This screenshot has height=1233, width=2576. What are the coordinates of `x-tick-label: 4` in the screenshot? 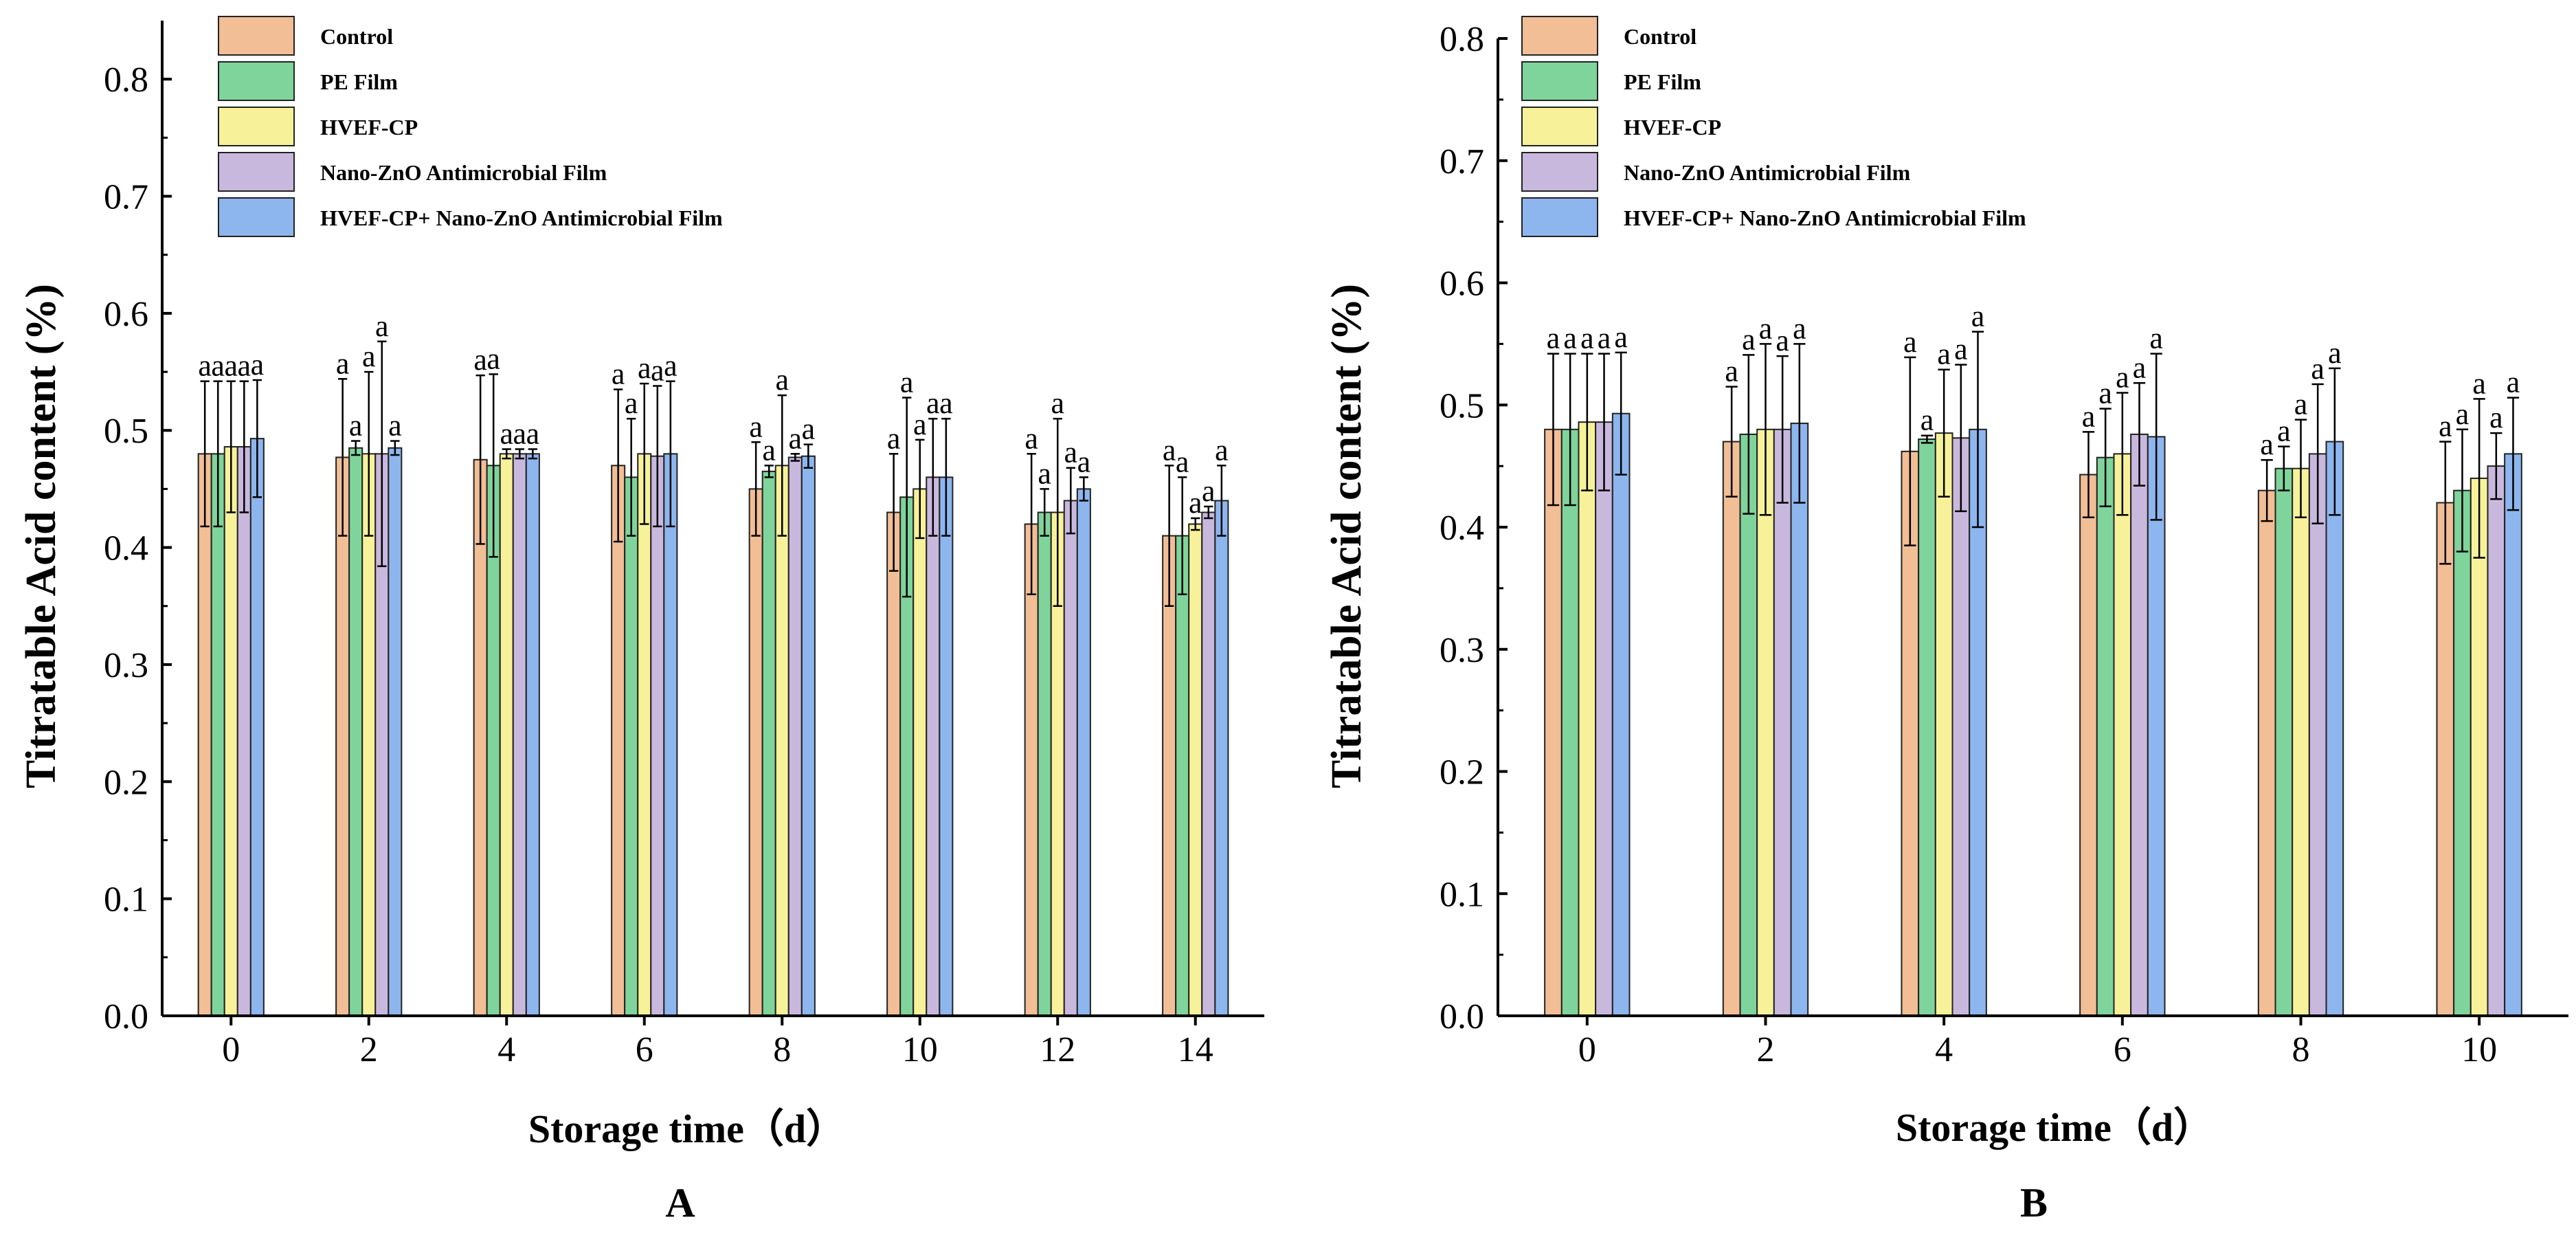 It's located at (506, 1049).